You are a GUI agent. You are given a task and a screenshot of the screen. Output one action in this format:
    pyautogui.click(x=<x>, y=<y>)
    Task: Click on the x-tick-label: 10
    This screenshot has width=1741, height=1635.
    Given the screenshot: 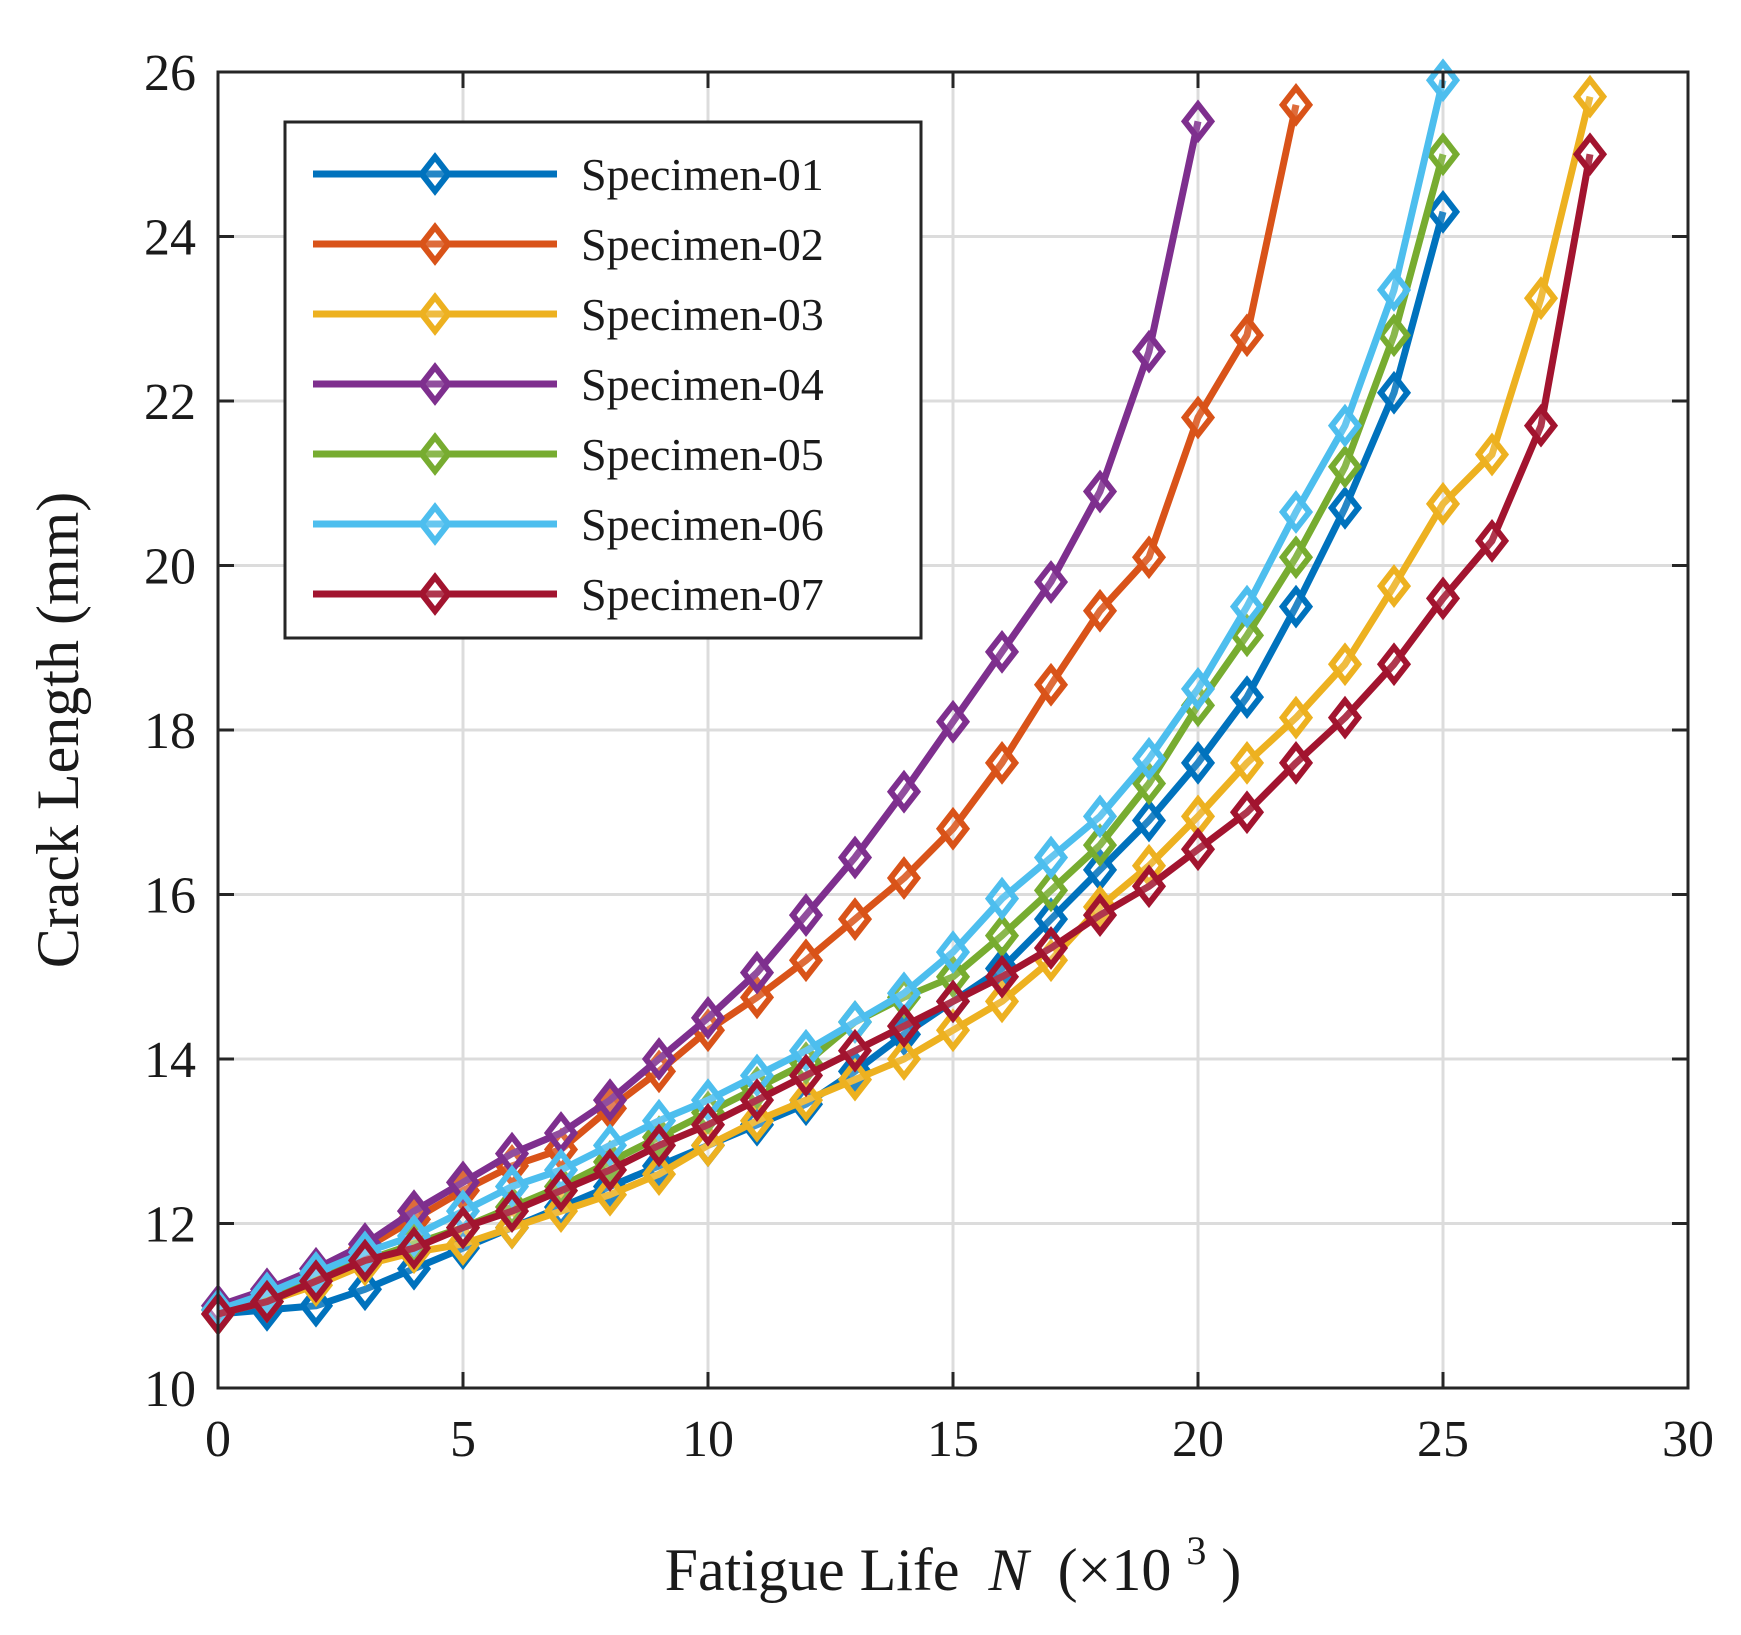 What is the action you would take?
    pyautogui.click(x=708, y=1439)
    